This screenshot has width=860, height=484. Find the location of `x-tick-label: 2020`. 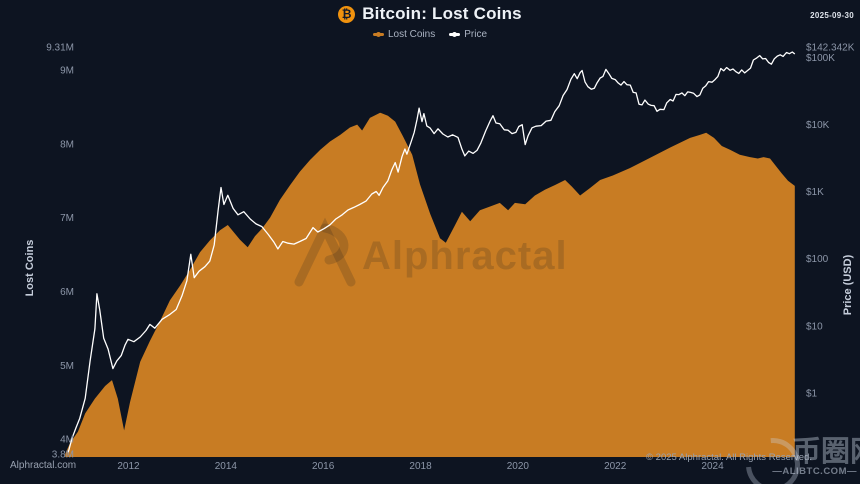

x-tick-label: 2020 is located at coordinates (518, 466).